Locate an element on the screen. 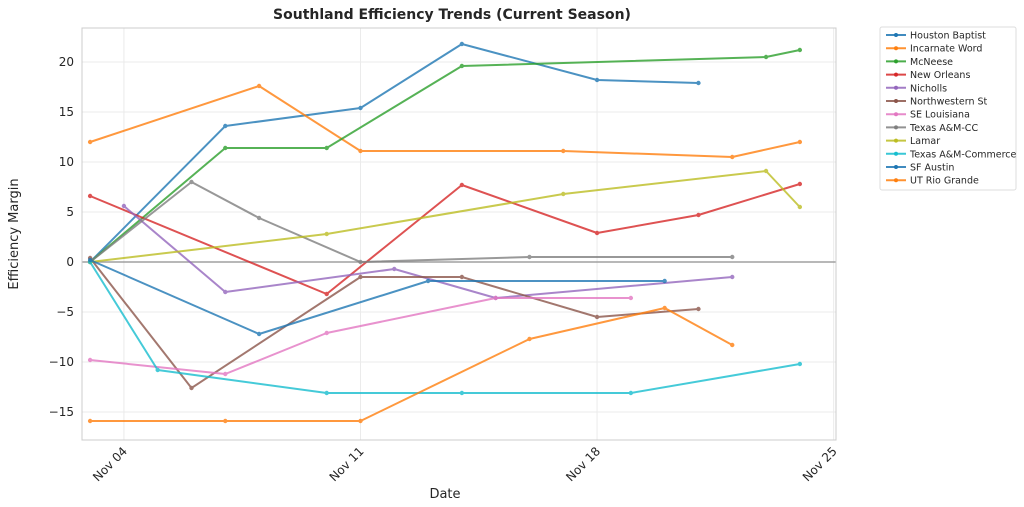 The image size is (1024, 507). legend-label: New Orleans is located at coordinates (940, 75).